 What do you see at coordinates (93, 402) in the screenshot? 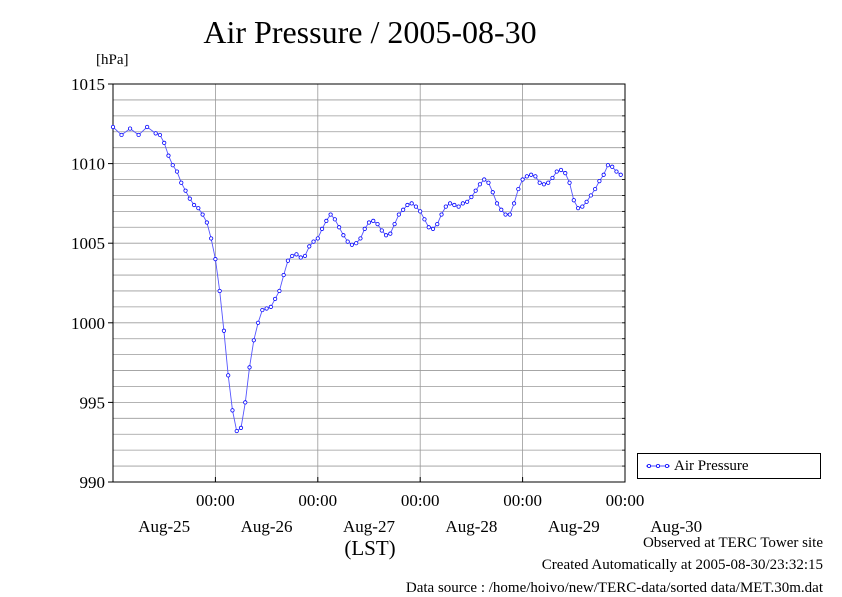
I see `y-tick-label: 995` at bounding box center [93, 402].